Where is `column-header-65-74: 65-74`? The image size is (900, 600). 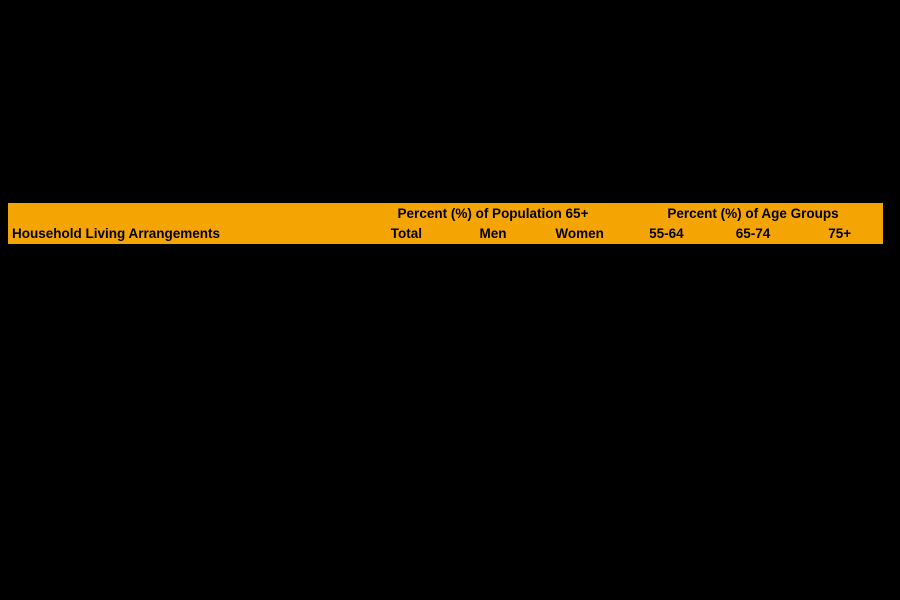 column-header-65-74: 65-74 is located at coordinates (753, 233).